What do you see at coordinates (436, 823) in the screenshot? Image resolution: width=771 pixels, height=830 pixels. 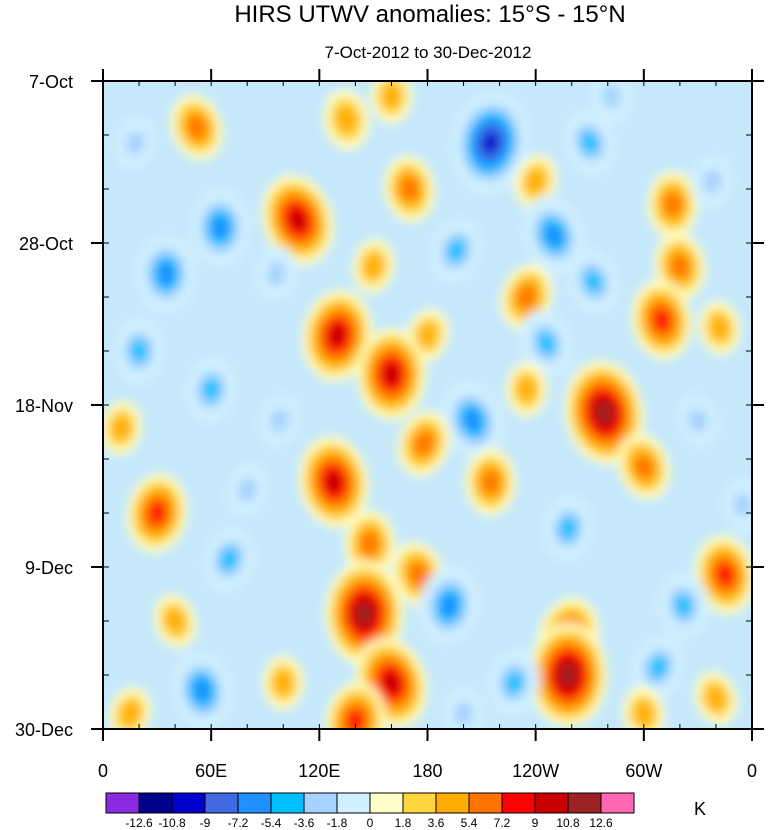 I see `colorbar-label: 3.6` at bounding box center [436, 823].